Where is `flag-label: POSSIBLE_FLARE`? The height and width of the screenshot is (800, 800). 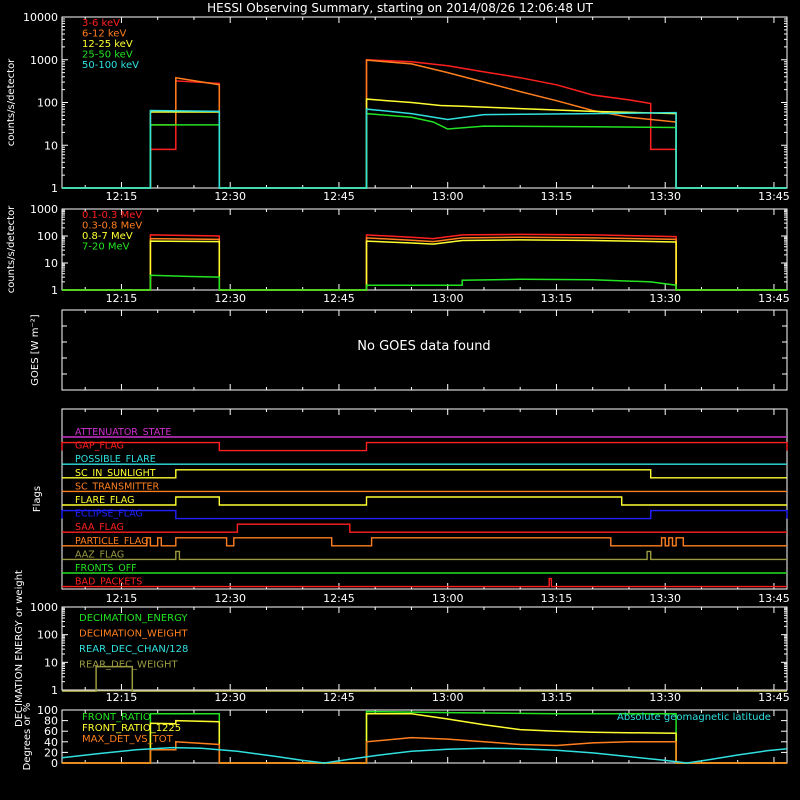
flag-label: POSSIBLE_FLARE is located at coordinates (115, 459).